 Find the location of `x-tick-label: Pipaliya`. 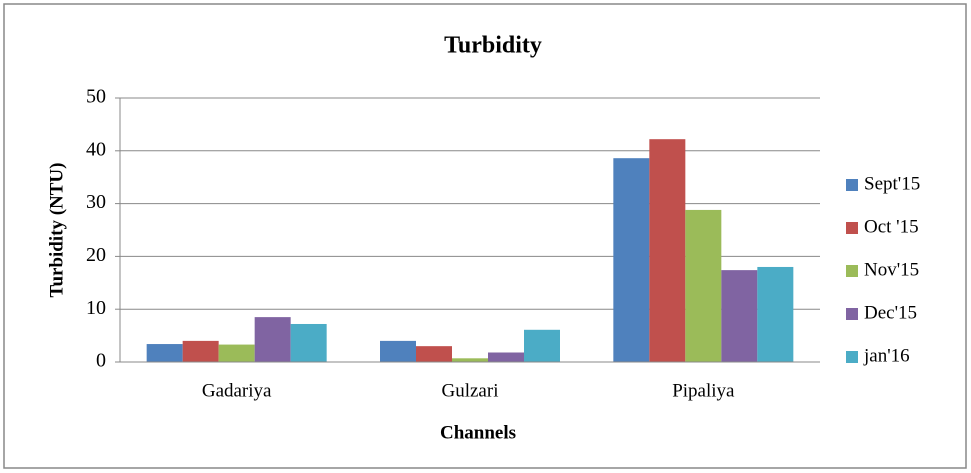

x-tick-label: Pipaliya is located at coordinates (703, 390).